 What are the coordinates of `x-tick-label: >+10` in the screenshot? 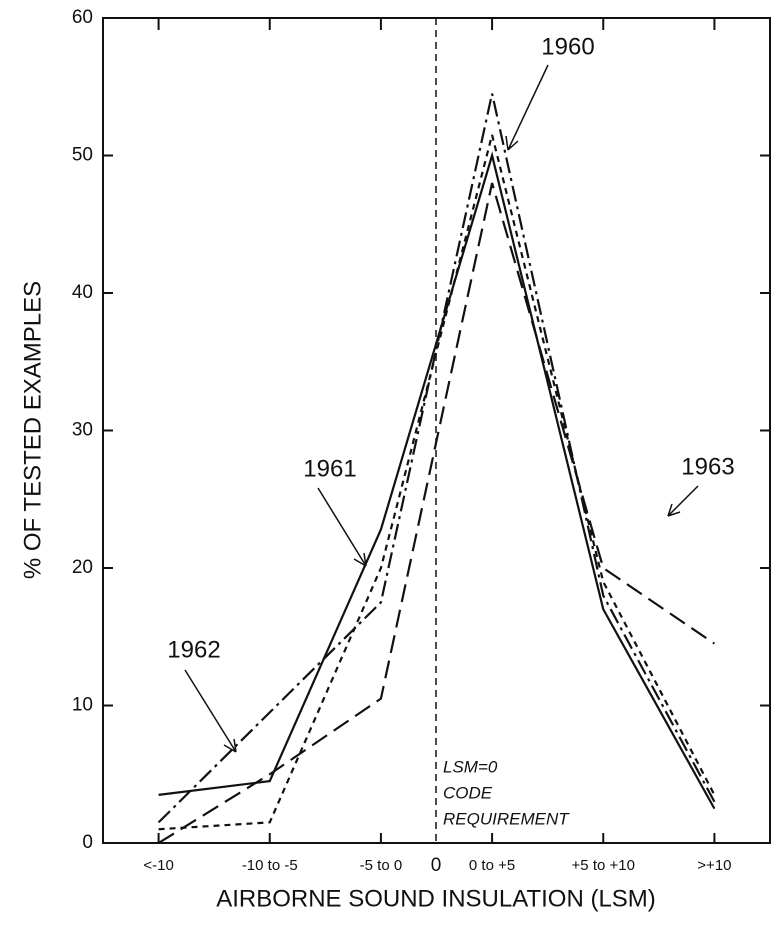 It's located at (714, 865).